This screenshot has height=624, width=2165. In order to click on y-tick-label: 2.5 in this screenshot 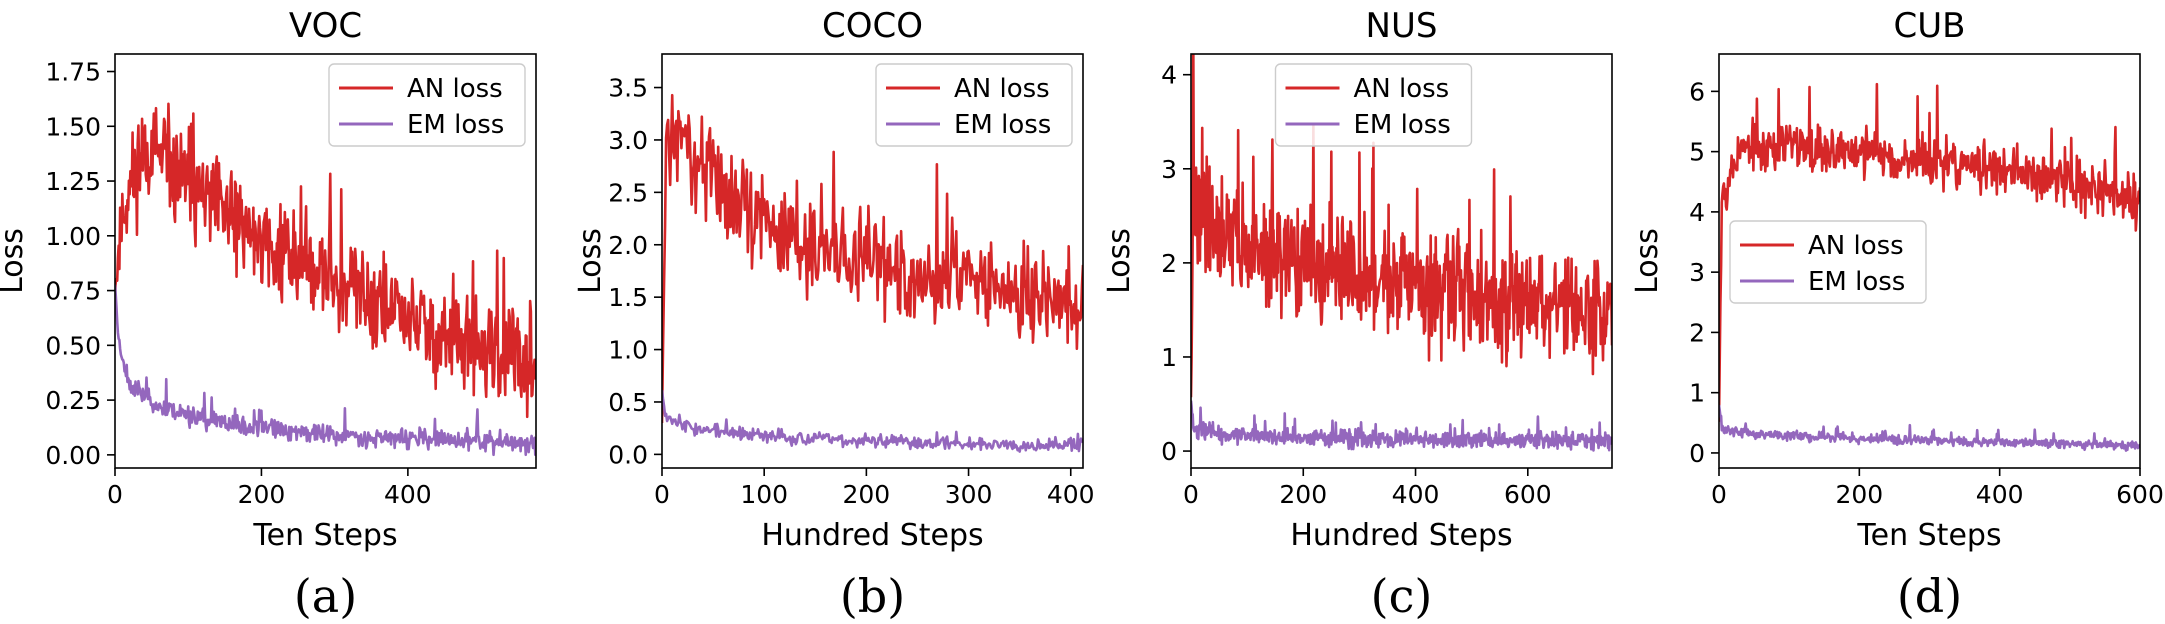, I will do `click(628, 192)`.